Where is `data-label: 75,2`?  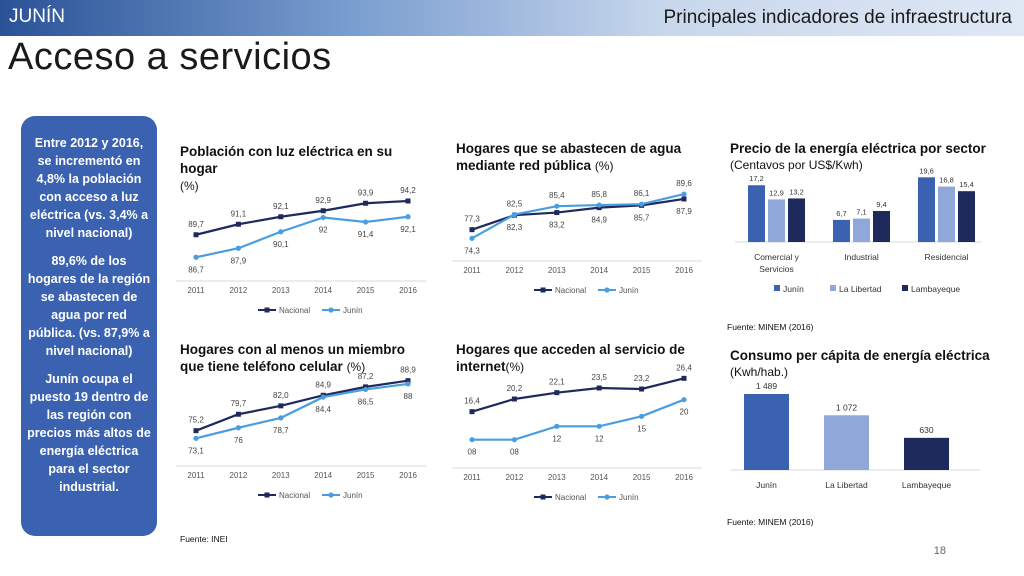 data-label: 75,2 is located at coordinates (196, 420).